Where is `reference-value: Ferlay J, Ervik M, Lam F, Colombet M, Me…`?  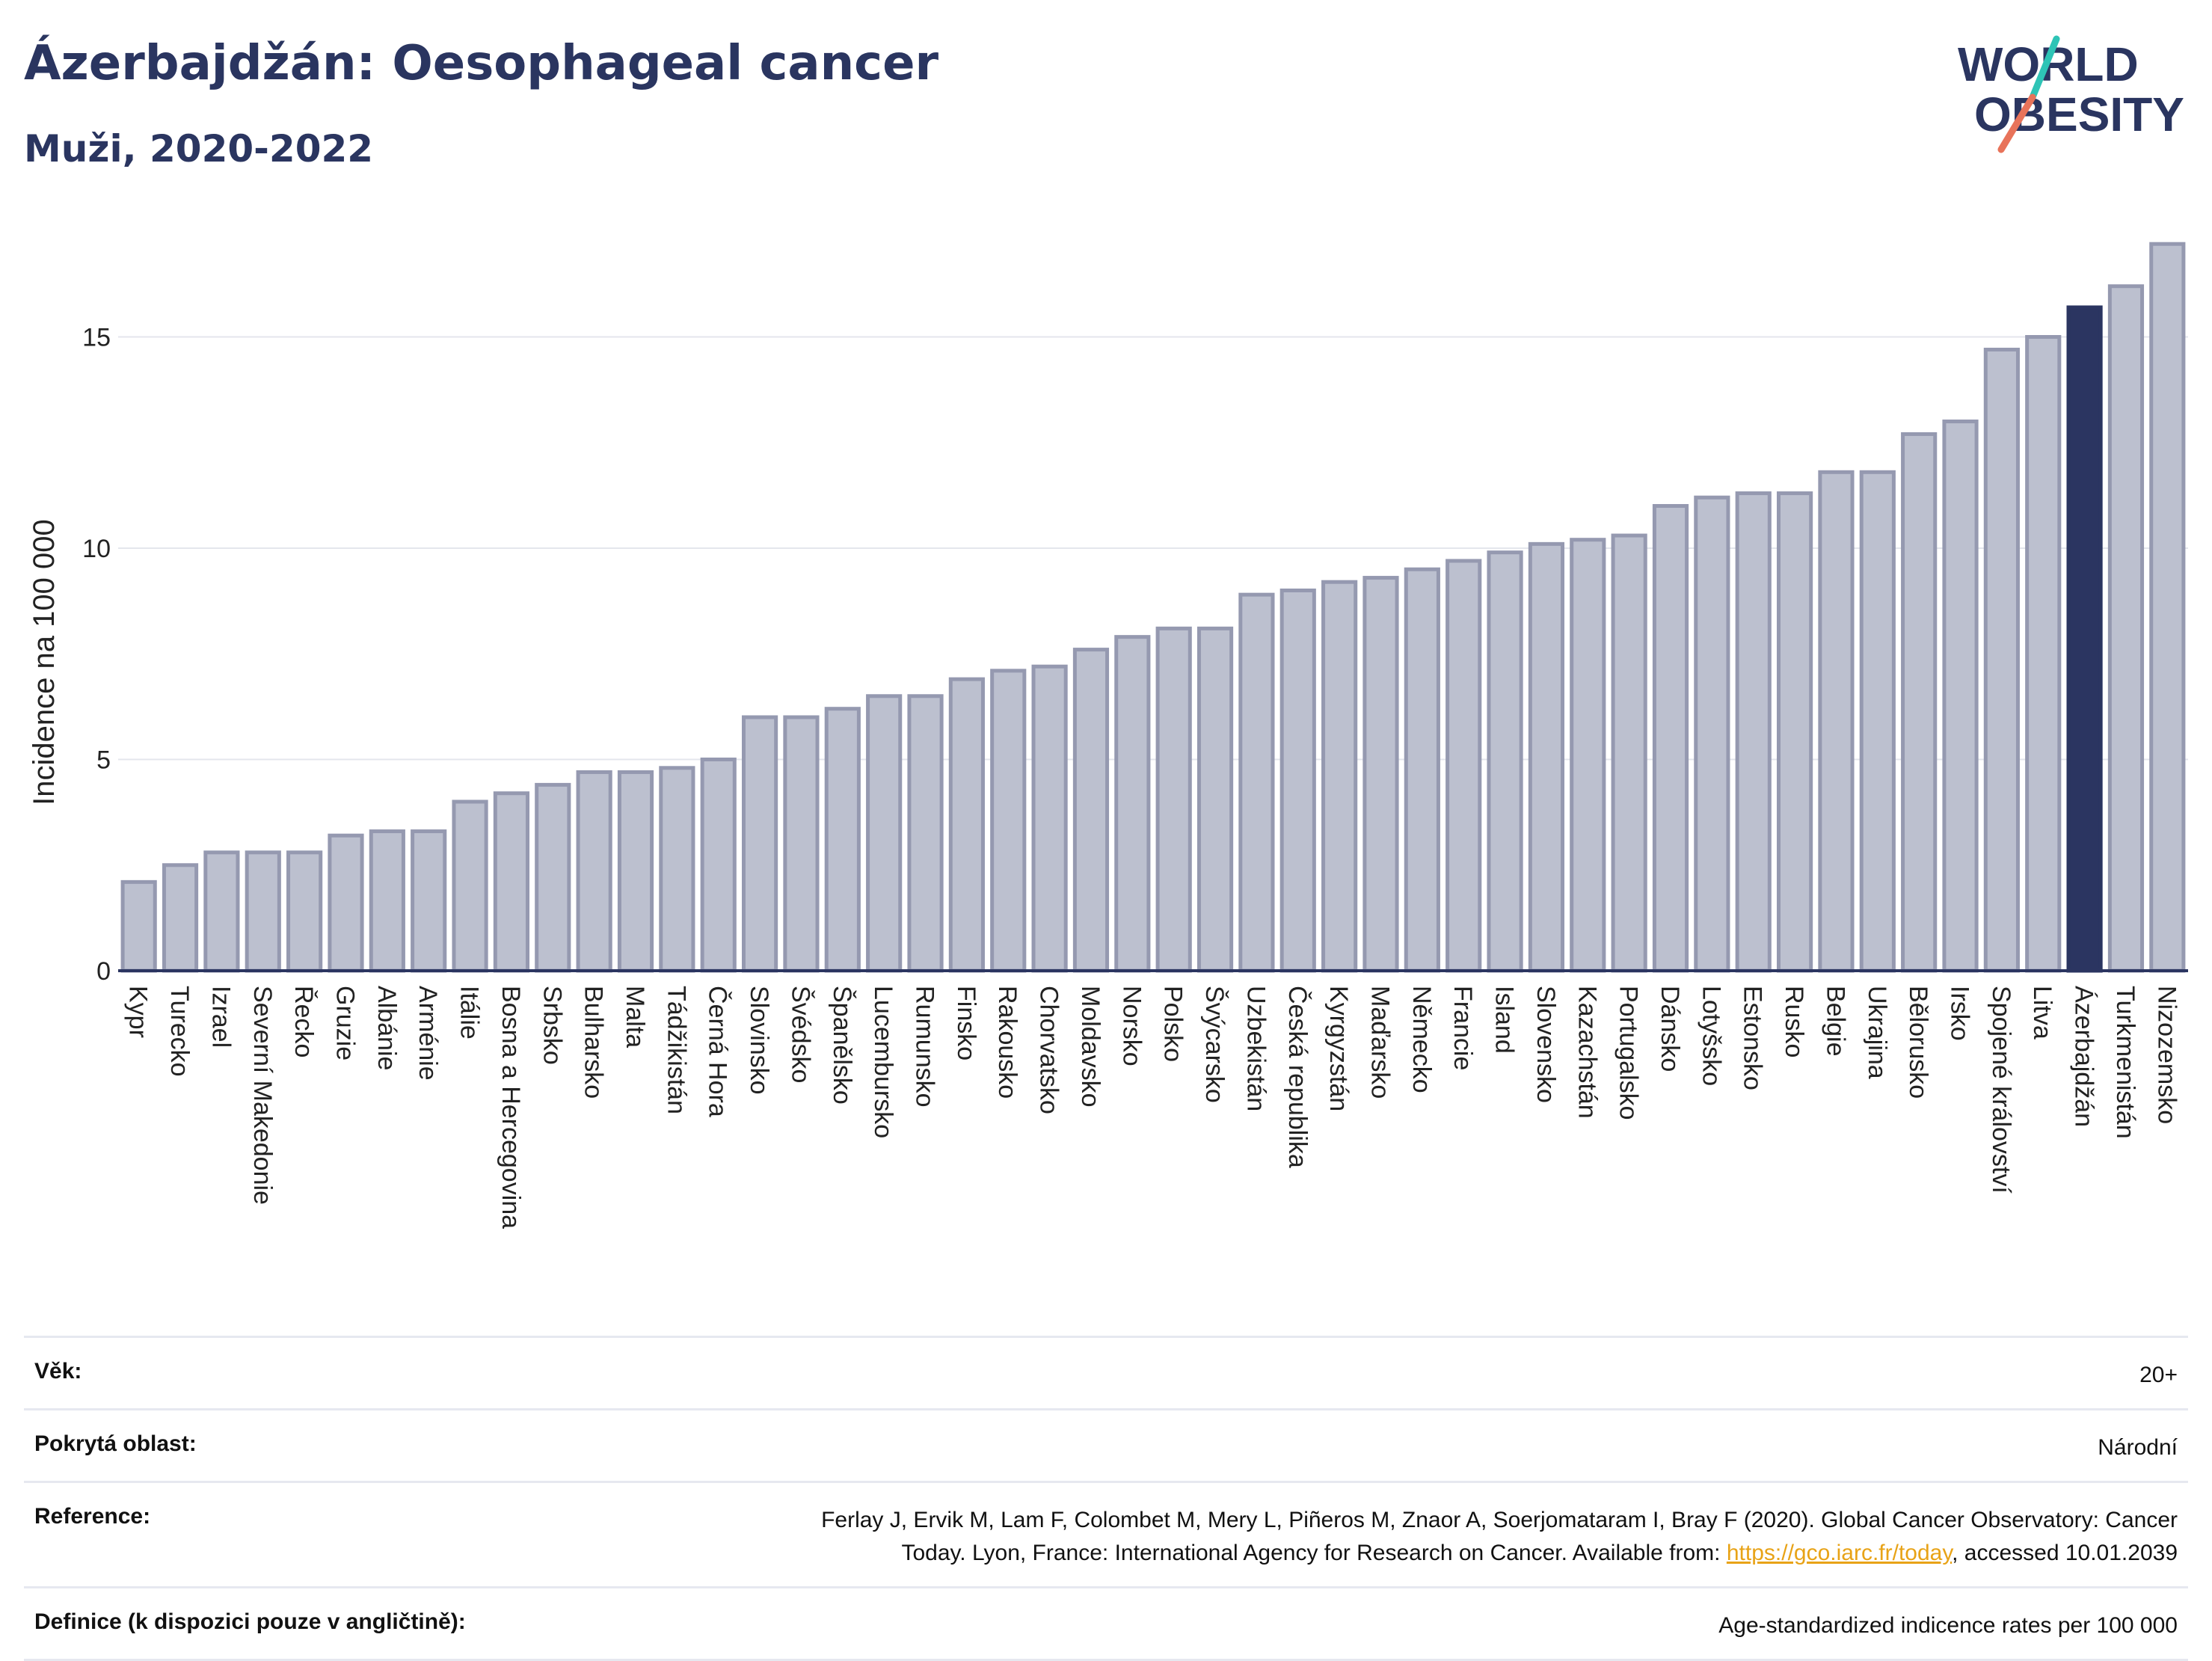 reference-value: Ferlay J, Ervik M, Lam F, Colombet M, Me… is located at coordinates (1499, 1537).